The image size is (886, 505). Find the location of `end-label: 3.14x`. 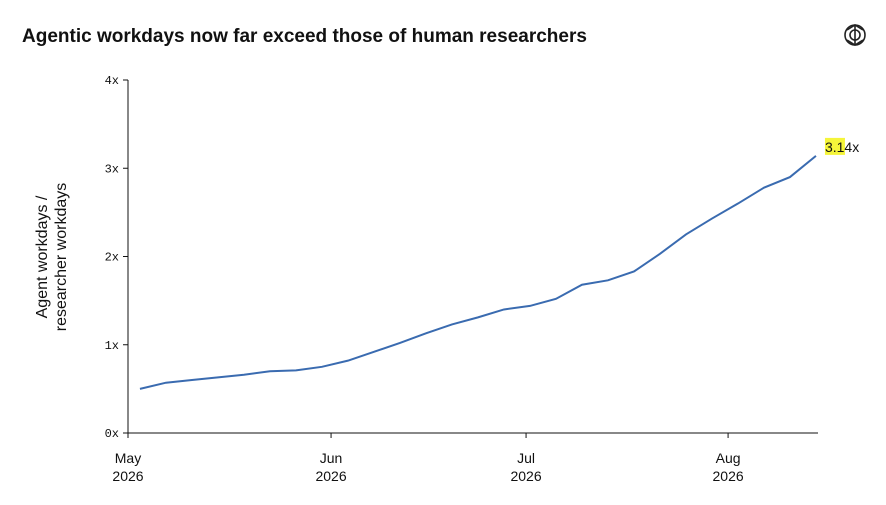

end-label: 3.14x is located at coordinates (842, 147).